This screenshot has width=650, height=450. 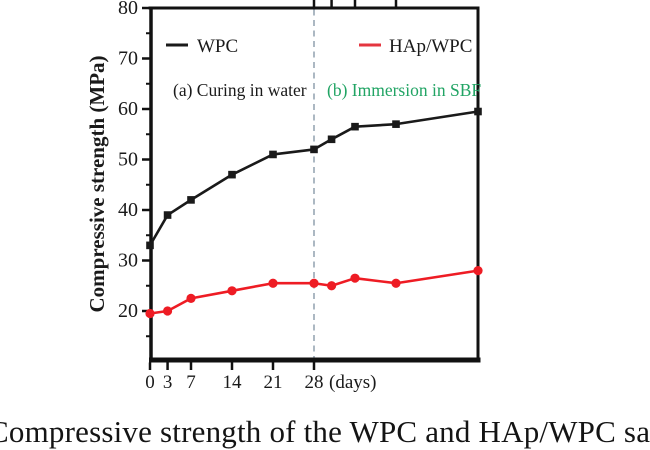 What do you see at coordinates (319, 46) in the screenshot?
I see `legend: WPC HAp/WPC` at bounding box center [319, 46].